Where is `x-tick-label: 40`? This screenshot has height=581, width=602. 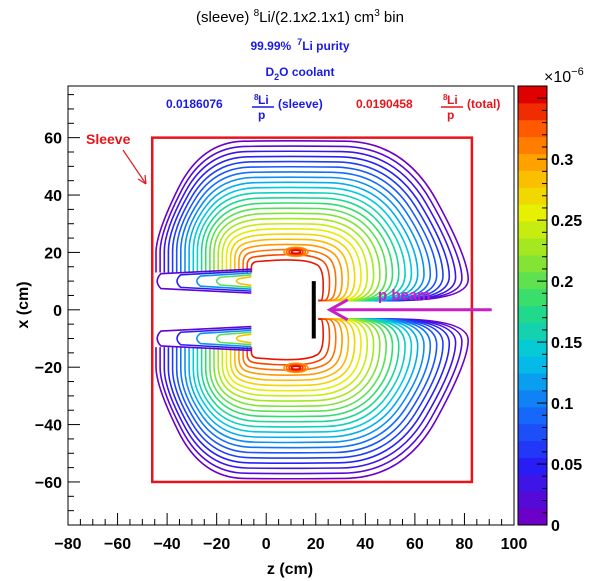 x-tick-label: 40 is located at coordinates (365, 544).